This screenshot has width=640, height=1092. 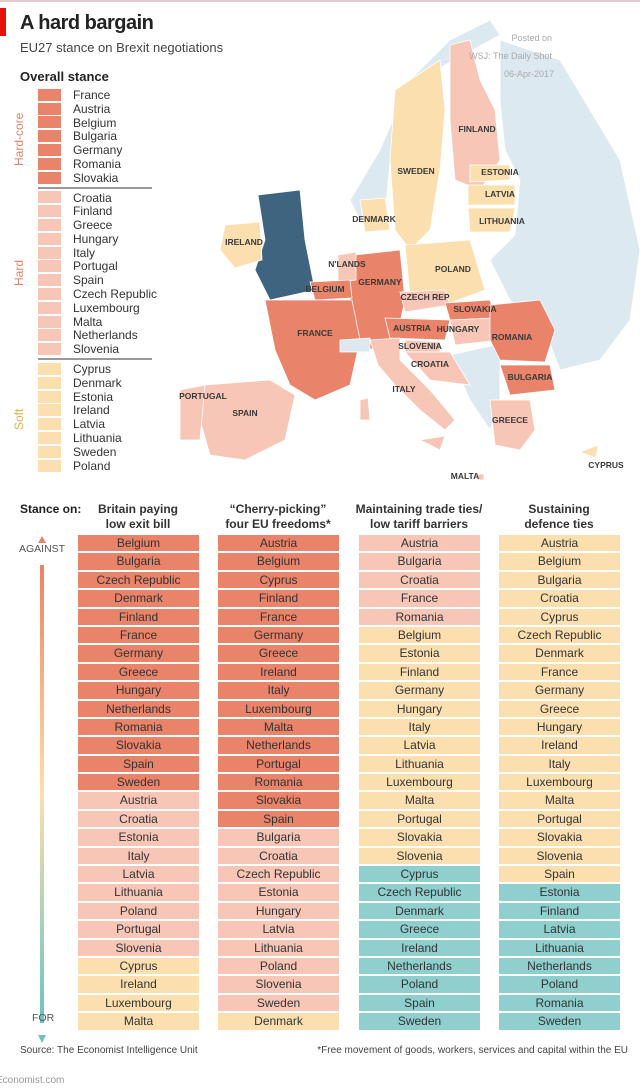 I want to click on stance-cell-soft: Czech Republic, so click(x=559, y=635).